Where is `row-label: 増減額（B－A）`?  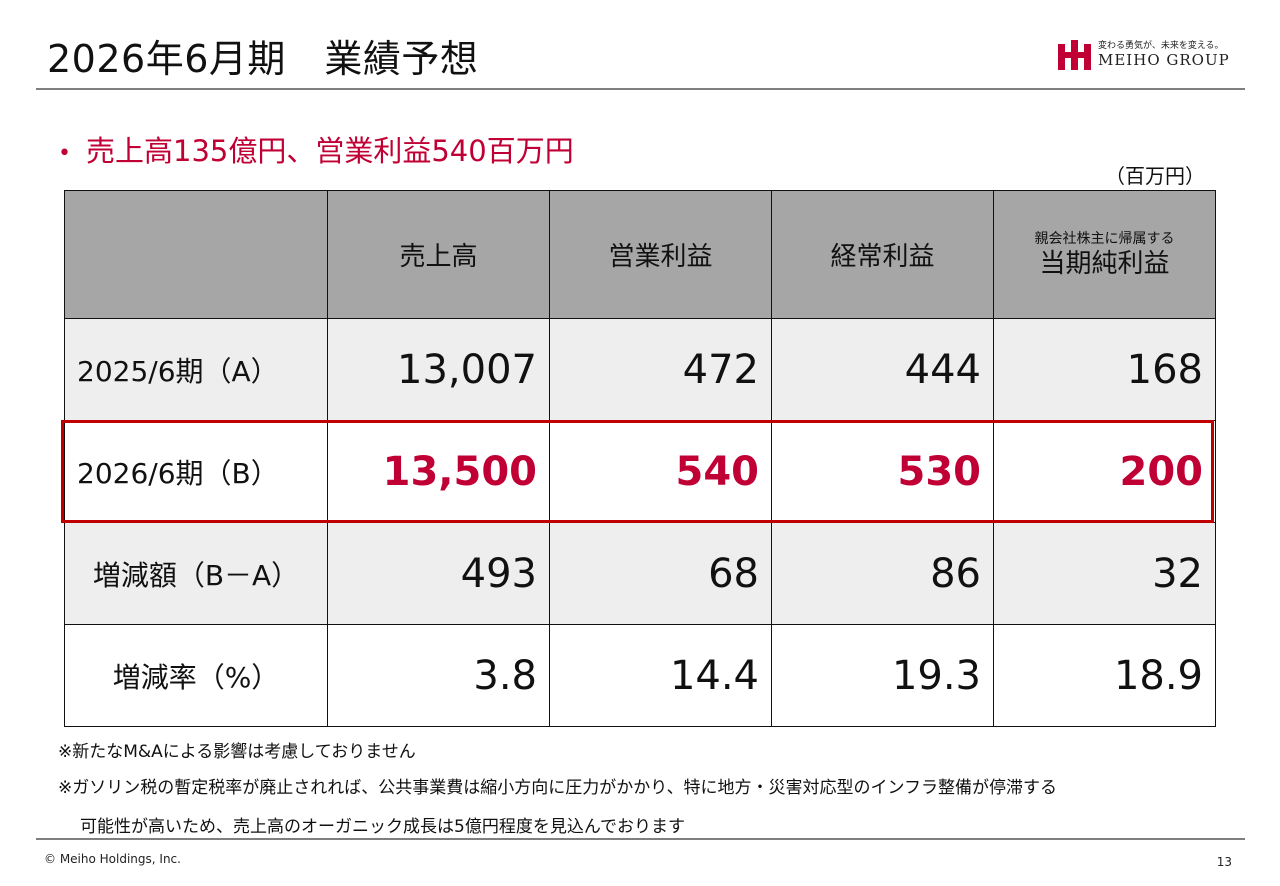
row-label: 増減額（B－A） is located at coordinates (196, 573).